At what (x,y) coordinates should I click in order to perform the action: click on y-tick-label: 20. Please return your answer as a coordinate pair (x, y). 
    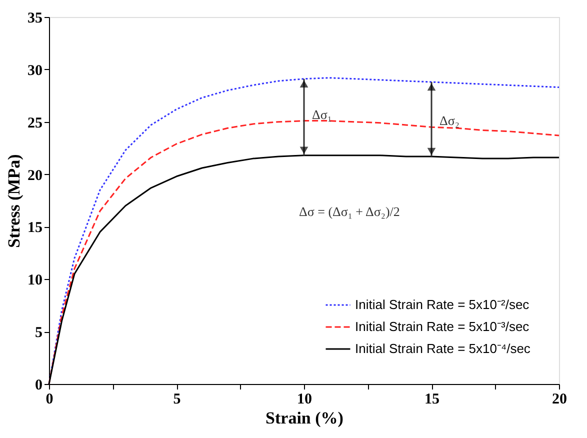
    Looking at the image, I should click on (35, 176).